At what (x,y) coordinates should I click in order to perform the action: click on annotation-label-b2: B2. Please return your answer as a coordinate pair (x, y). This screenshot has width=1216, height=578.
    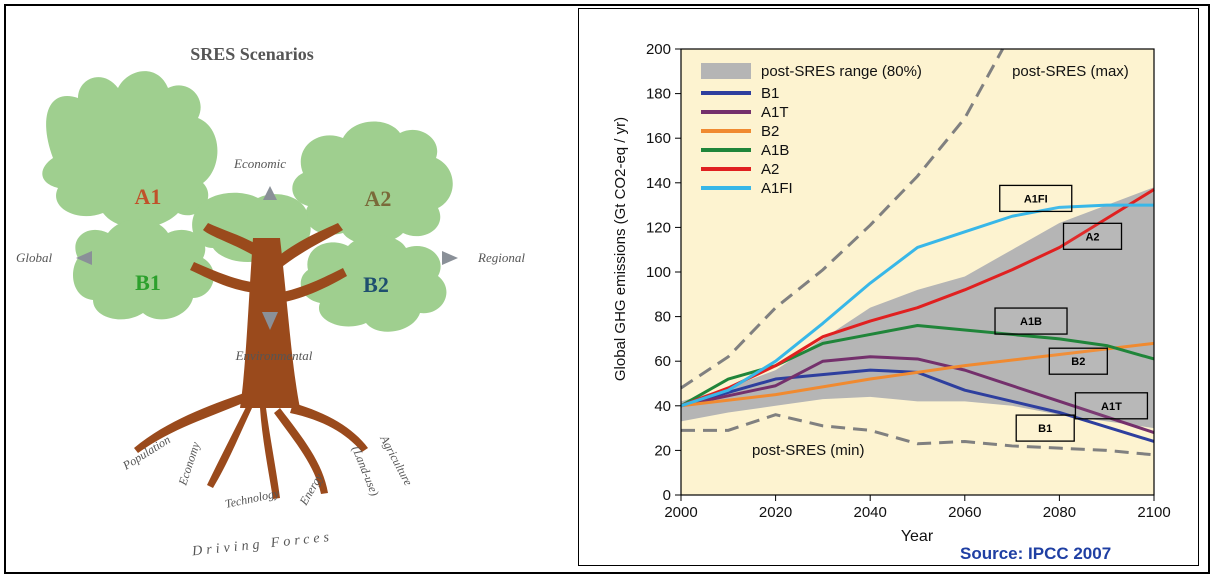
    Looking at the image, I should click on (1078, 362).